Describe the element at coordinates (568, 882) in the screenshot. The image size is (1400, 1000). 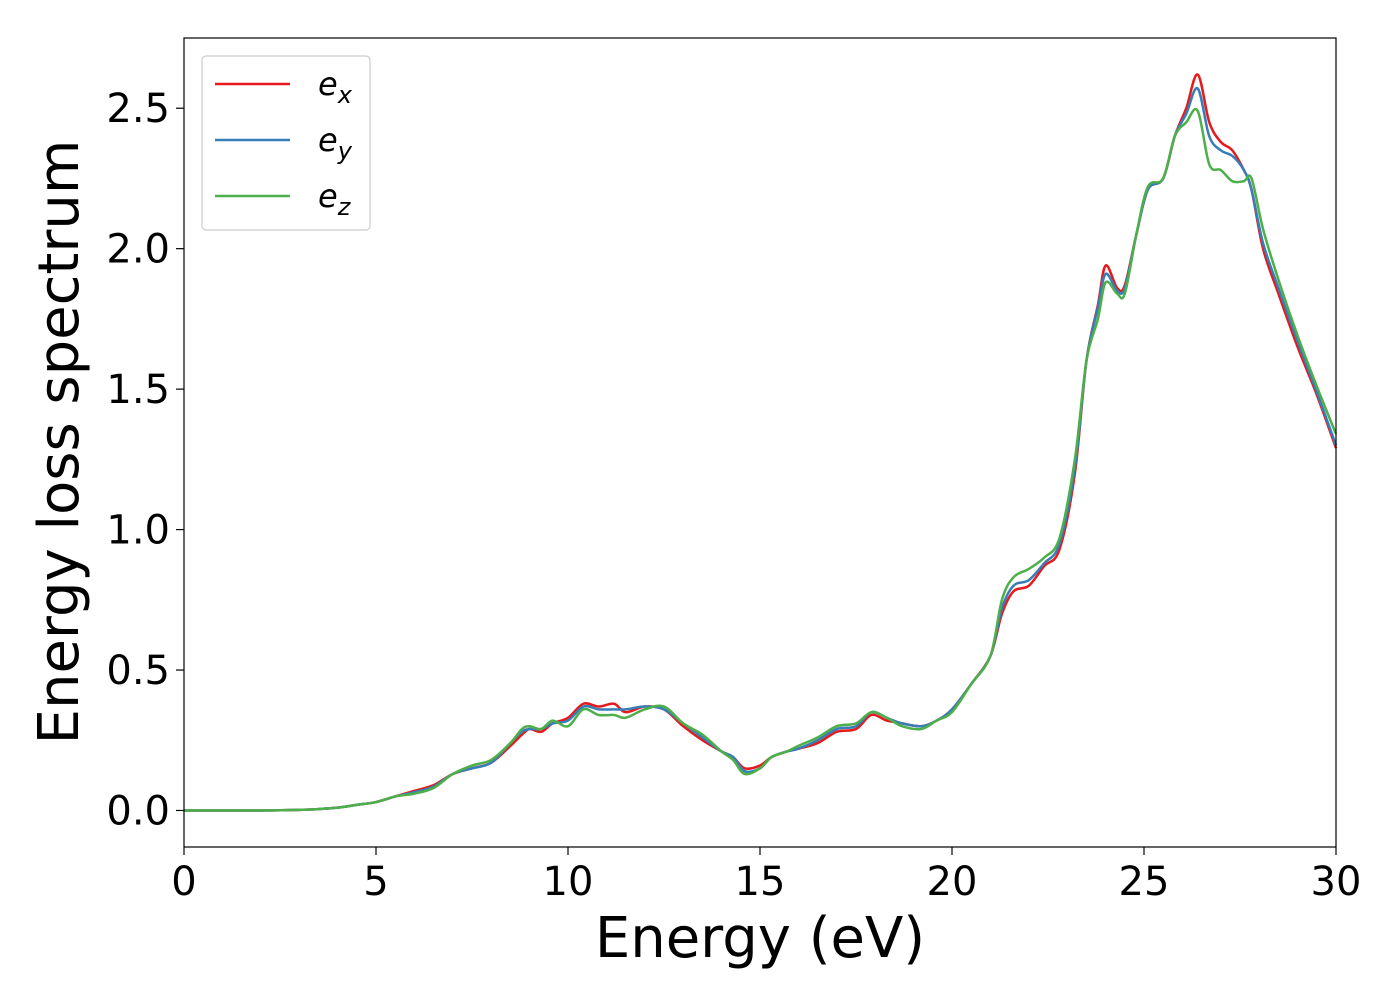
I see `x-tick-label: 10` at that location.